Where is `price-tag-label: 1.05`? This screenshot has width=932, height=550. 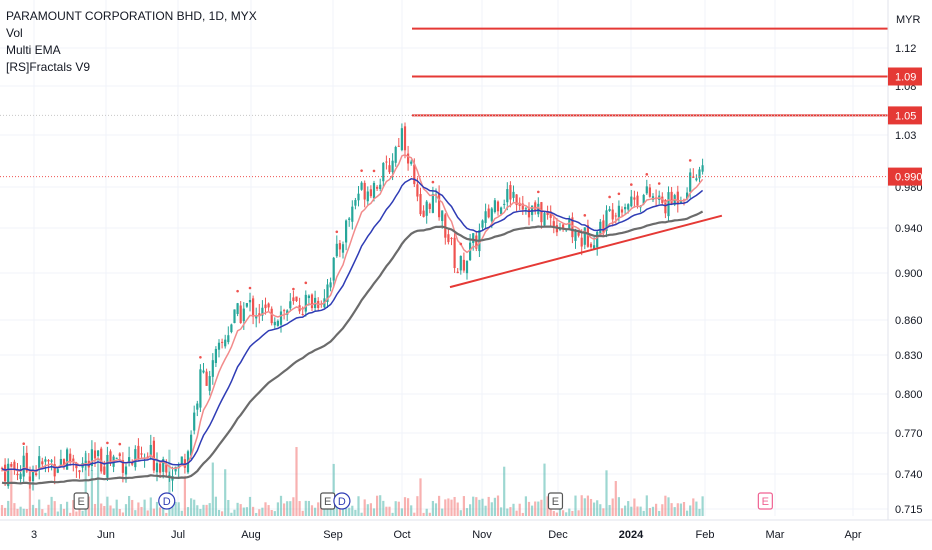 price-tag-label: 1.05 is located at coordinates (905, 116).